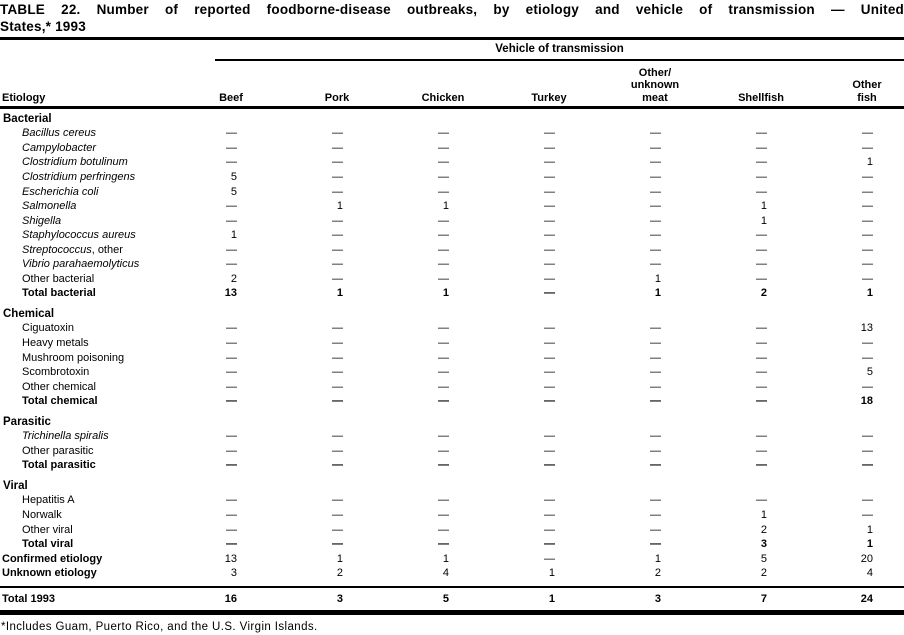 Image resolution: width=904 pixels, height=635 pixels. Describe the element at coordinates (452, 192) in the screenshot. I see `table-row-escherichia-coli: Escherichia coli 5 — — — — — —` at that location.